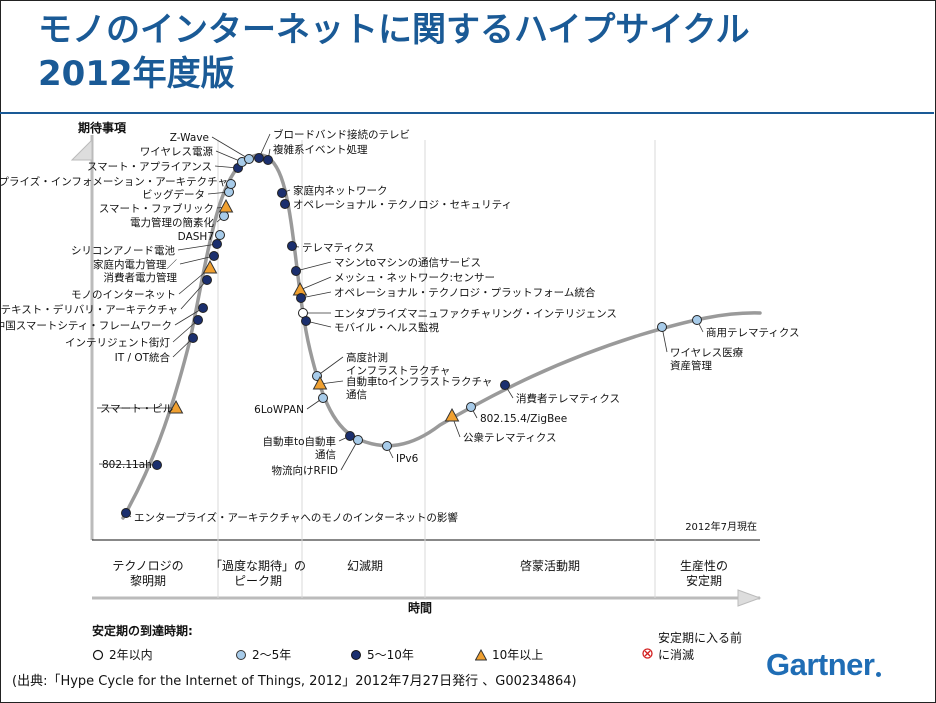 Image resolution: width=936 pixels, height=703 pixels. Describe the element at coordinates (721, 526) in the screenshot. I see `as-of-label: 2012年7月現在` at that location.